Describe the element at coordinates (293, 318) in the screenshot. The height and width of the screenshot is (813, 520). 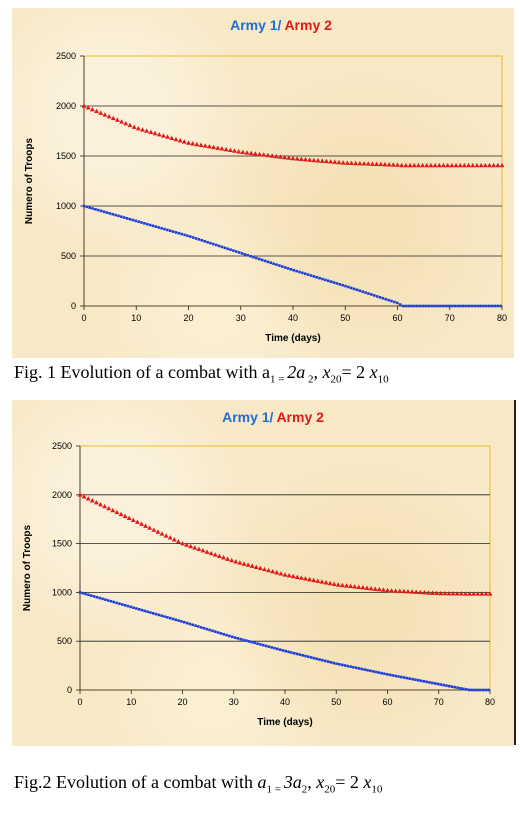
I see `x-tick-label: 40` at that location.